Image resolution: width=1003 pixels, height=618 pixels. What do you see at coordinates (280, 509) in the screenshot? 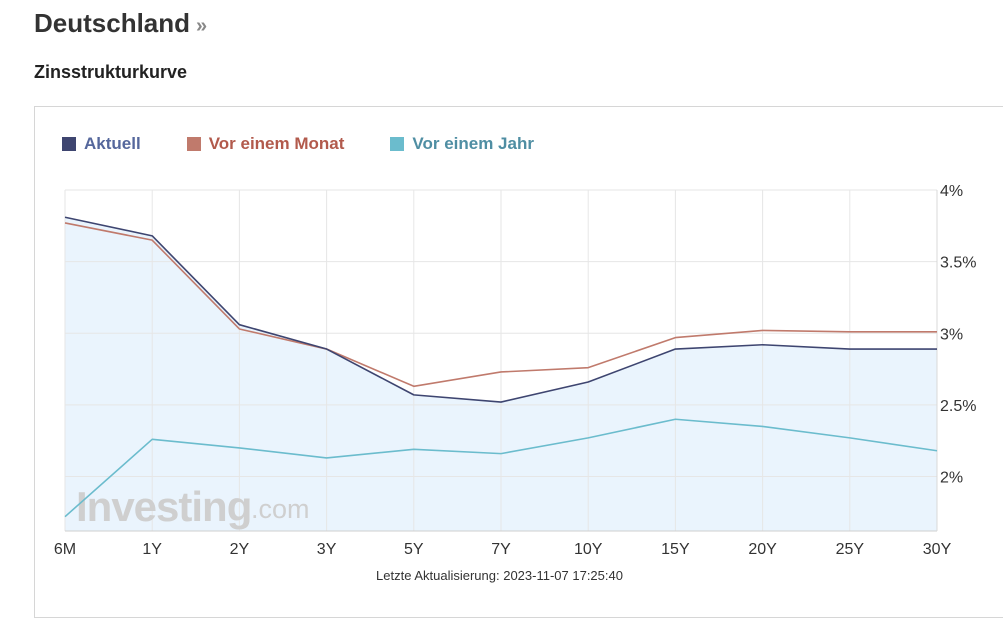
I see `investing-watermark-suffix: .com` at bounding box center [280, 509].